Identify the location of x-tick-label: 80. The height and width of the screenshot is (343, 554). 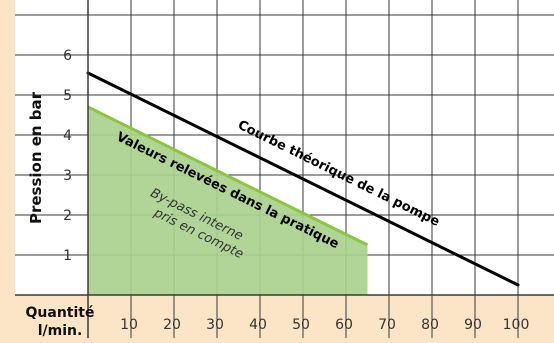
(430, 325).